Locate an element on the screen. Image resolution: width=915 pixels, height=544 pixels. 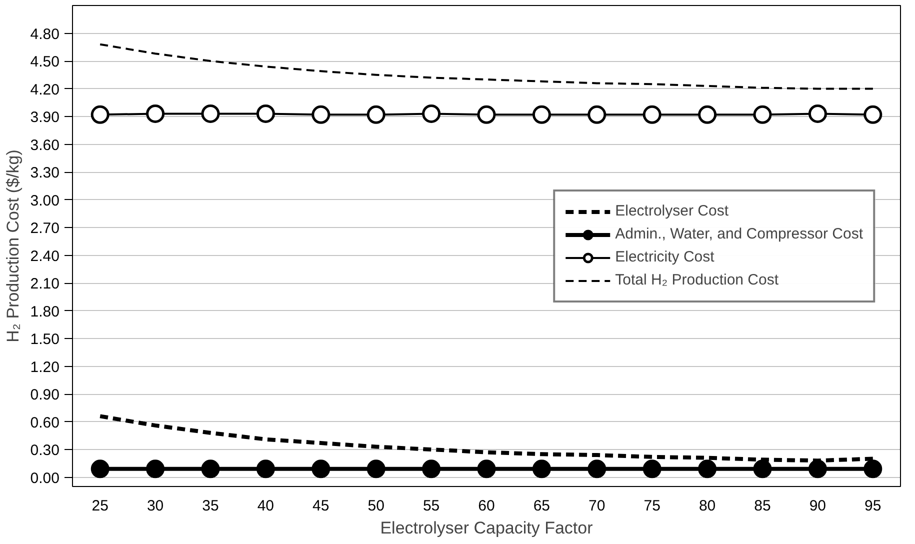
y-tick-label: 0.00 is located at coordinates (45, 478).